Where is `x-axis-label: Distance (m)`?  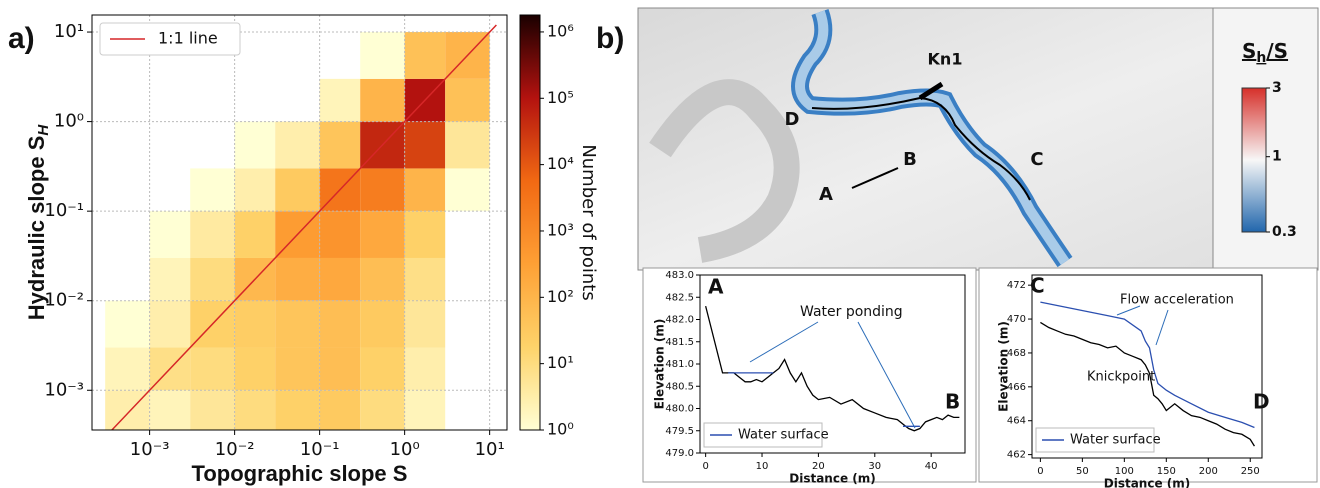 x-axis-label: Distance (m) is located at coordinates (1147, 482).